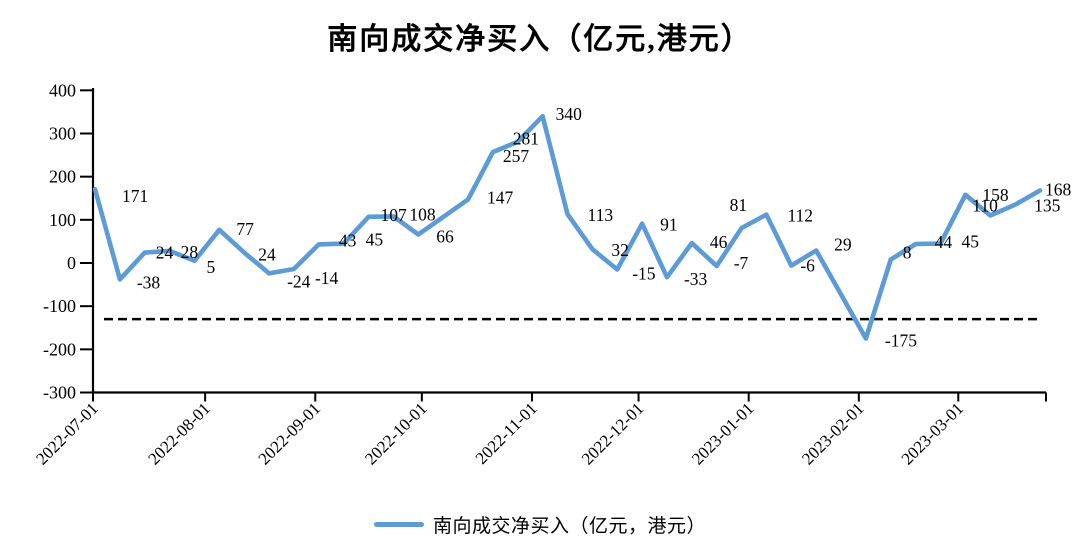 This screenshot has width=1080, height=557. I want to click on y-axis-tick-label: 100, so click(62, 220).